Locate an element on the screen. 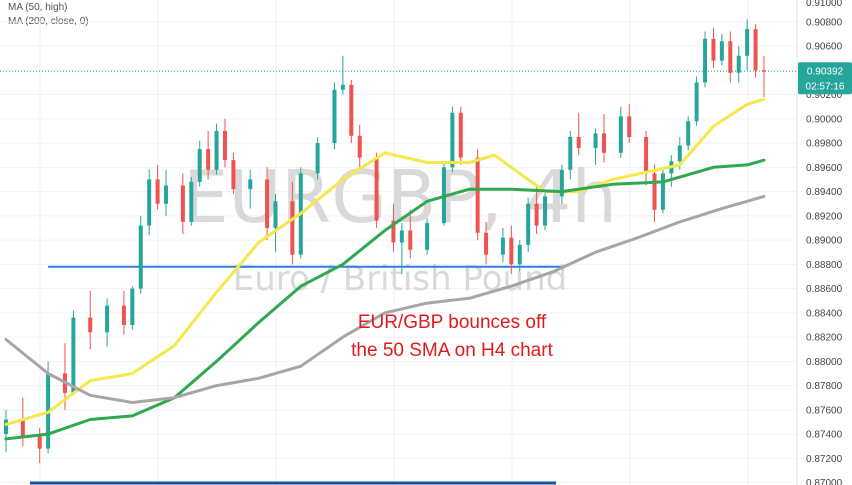 This screenshot has width=852, height=485. y-tick-label: 0.87400 is located at coordinates (824, 435).